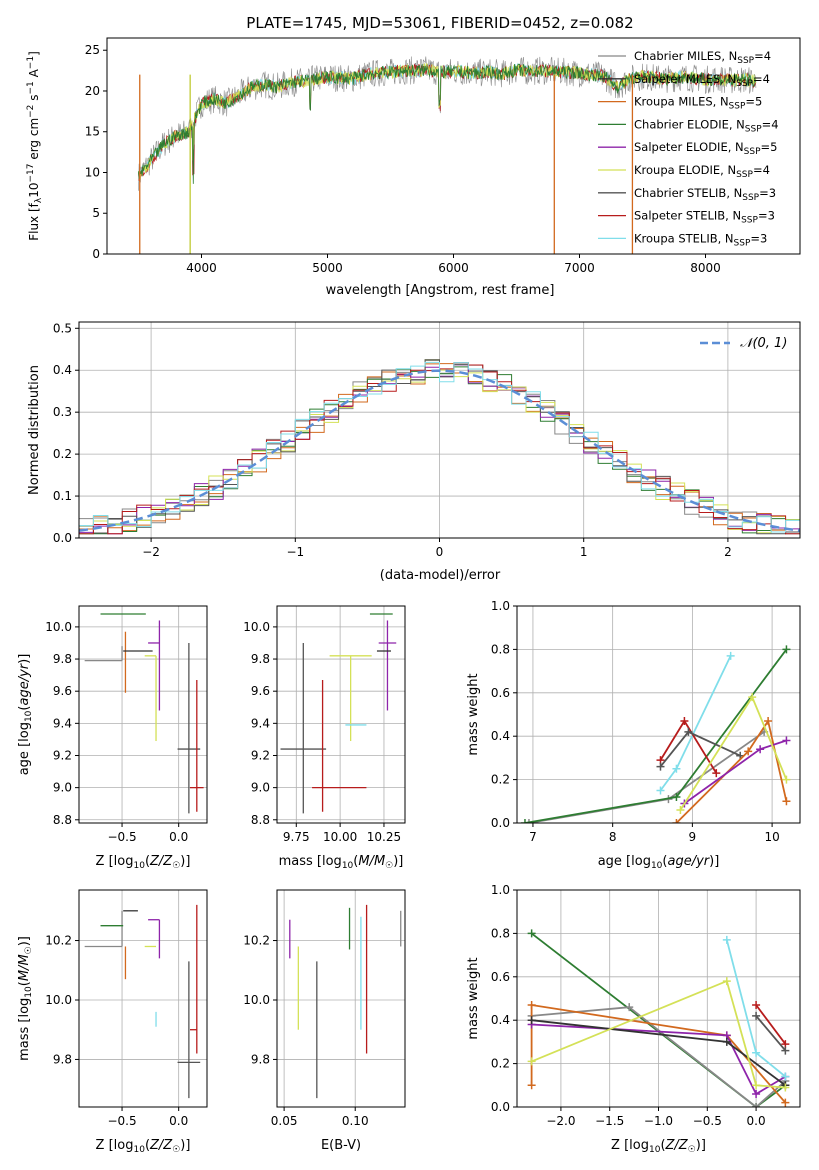 Image resolution: width=819 pixels, height=1170 pixels. Describe the element at coordinates (260, 723) in the screenshot. I see `y-tick-label: 9.4` at that location.